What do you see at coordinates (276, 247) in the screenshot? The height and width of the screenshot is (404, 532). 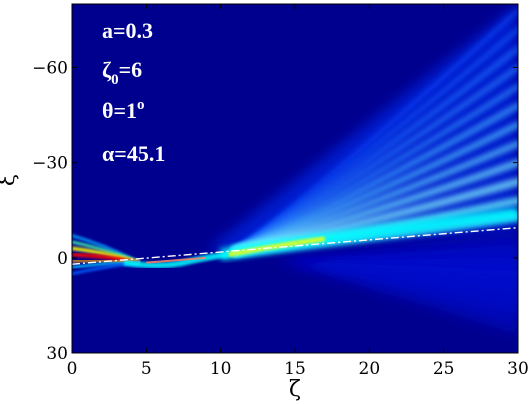 I see `beam-hotspot` at bounding box center [276, 247].